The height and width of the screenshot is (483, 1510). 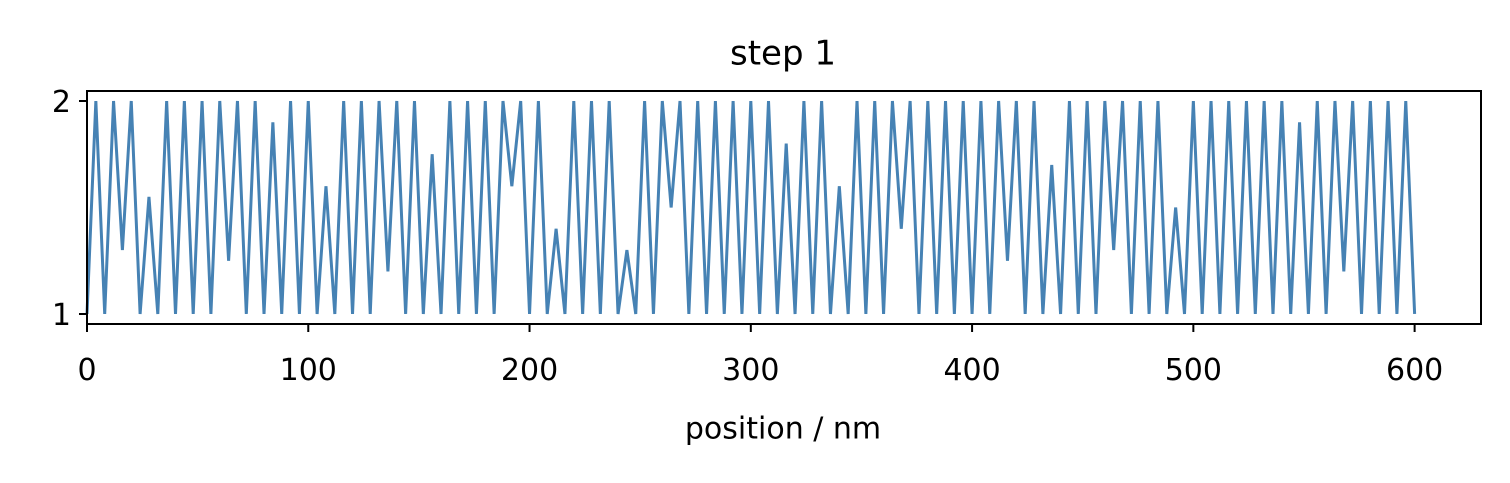 I want to click on x-tick-label: 400, so click(x=971, y=370).